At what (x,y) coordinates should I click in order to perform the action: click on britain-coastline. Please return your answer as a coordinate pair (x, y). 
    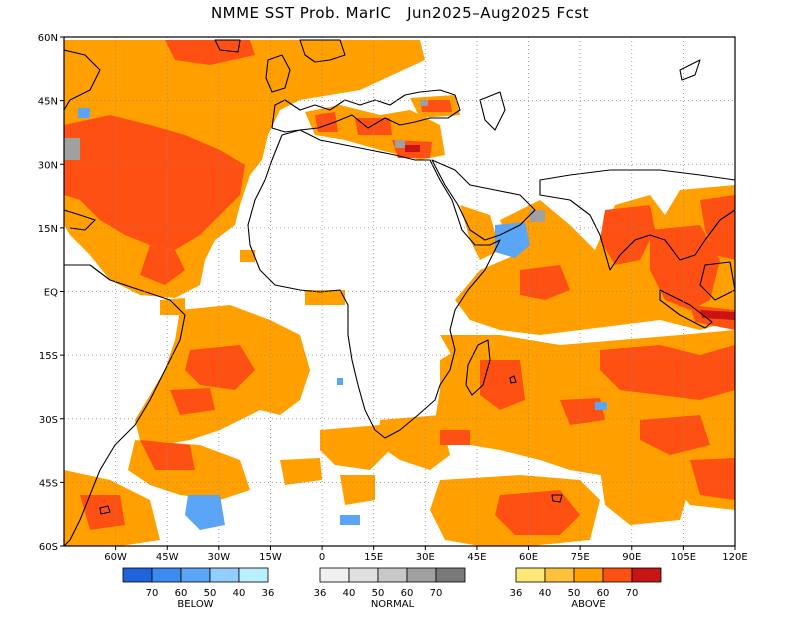
    Looking at the image, I should click on (278, 73).